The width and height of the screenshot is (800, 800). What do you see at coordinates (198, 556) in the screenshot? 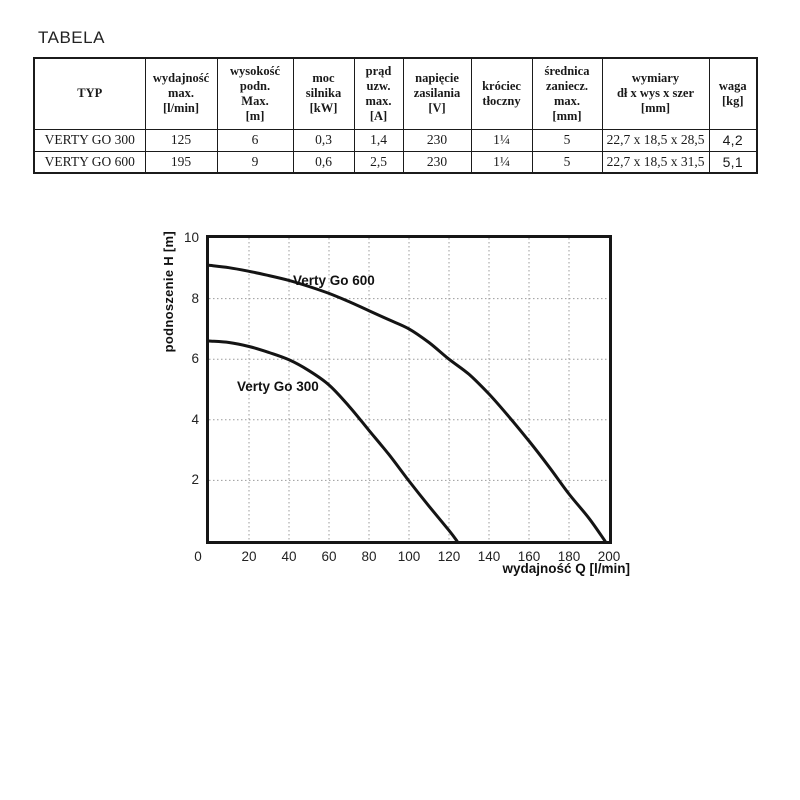
I see `x-tick-label: 0` at bounding box center [198, 556].